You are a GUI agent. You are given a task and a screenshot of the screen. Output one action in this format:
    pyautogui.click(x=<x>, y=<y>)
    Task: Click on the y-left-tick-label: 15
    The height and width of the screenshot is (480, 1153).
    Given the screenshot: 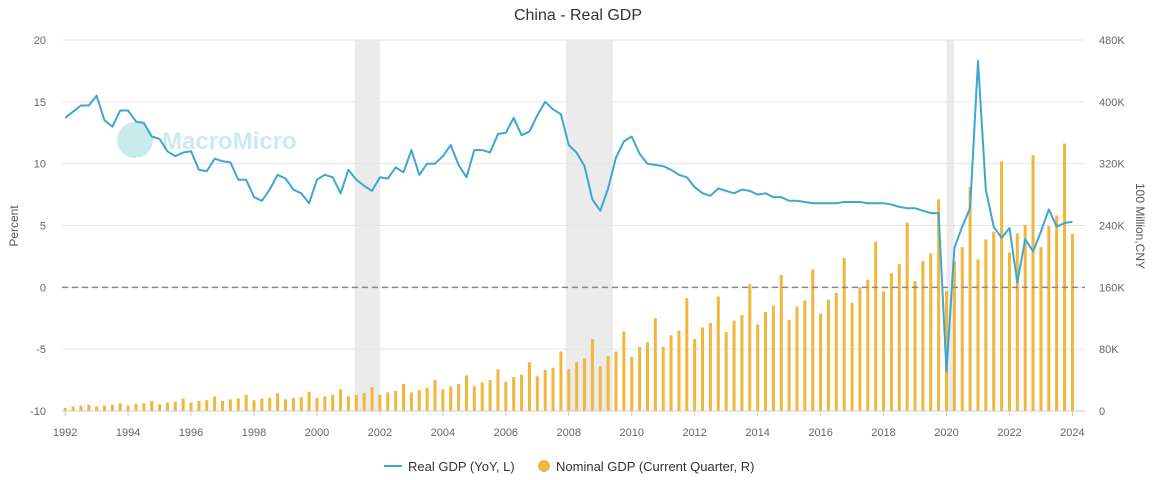 What is the action you would take?
    pyautogui.click(x=40, y=103)
    